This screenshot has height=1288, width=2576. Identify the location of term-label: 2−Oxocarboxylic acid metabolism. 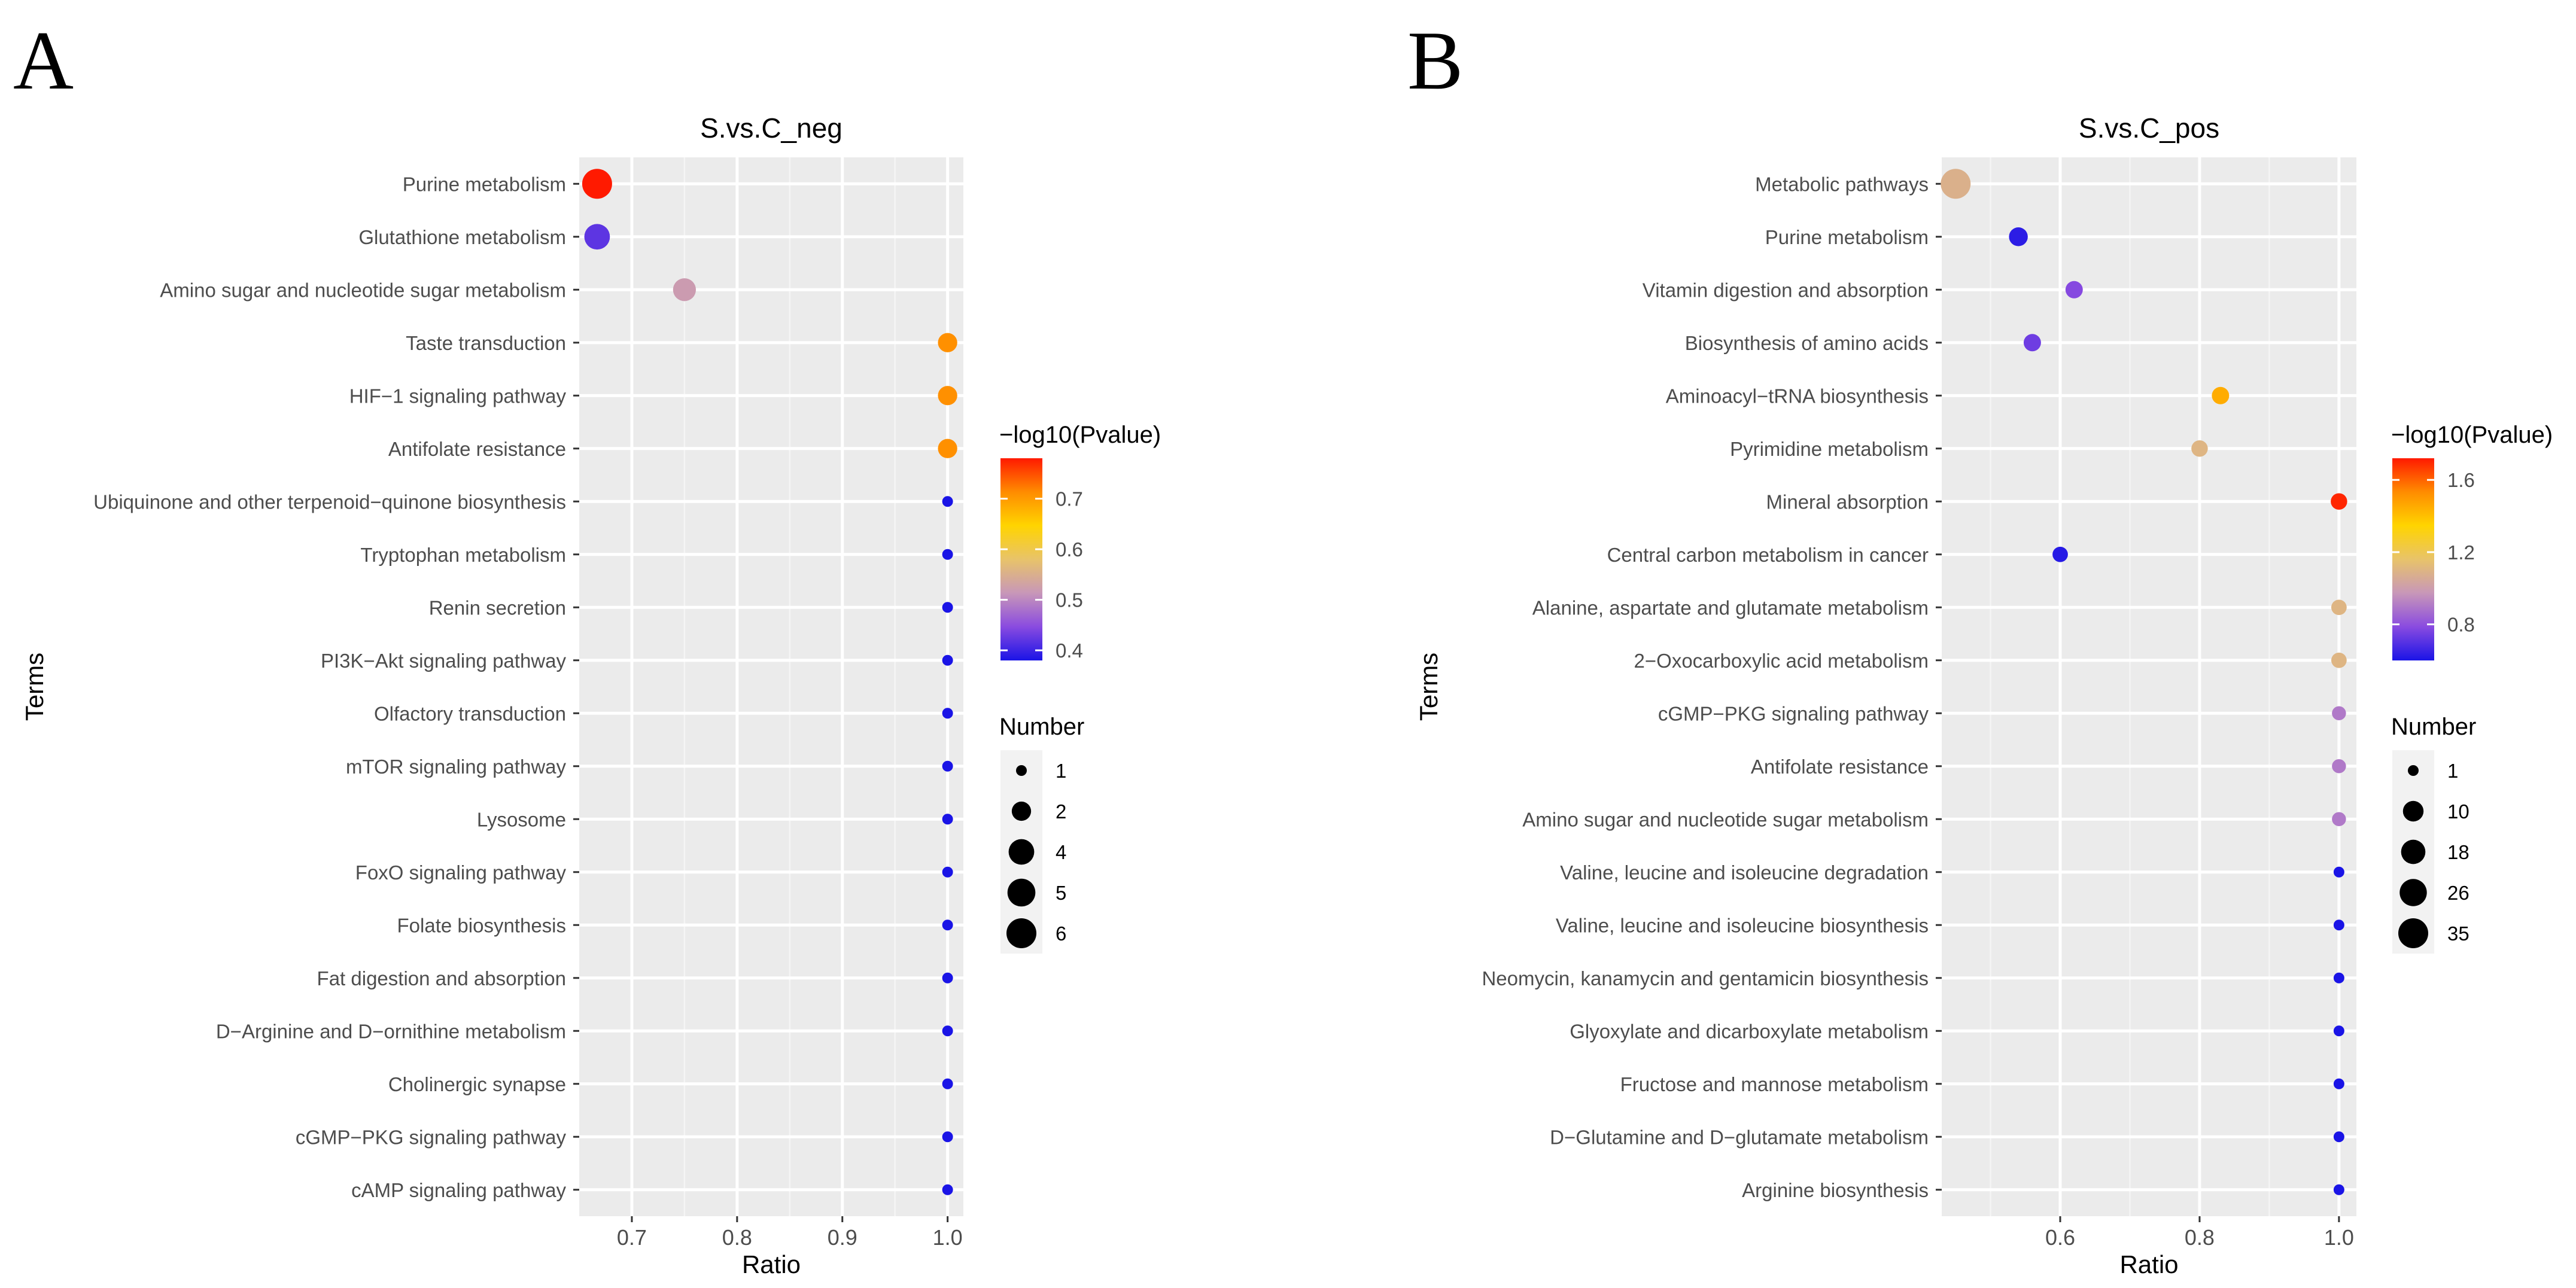
(1781, 661).